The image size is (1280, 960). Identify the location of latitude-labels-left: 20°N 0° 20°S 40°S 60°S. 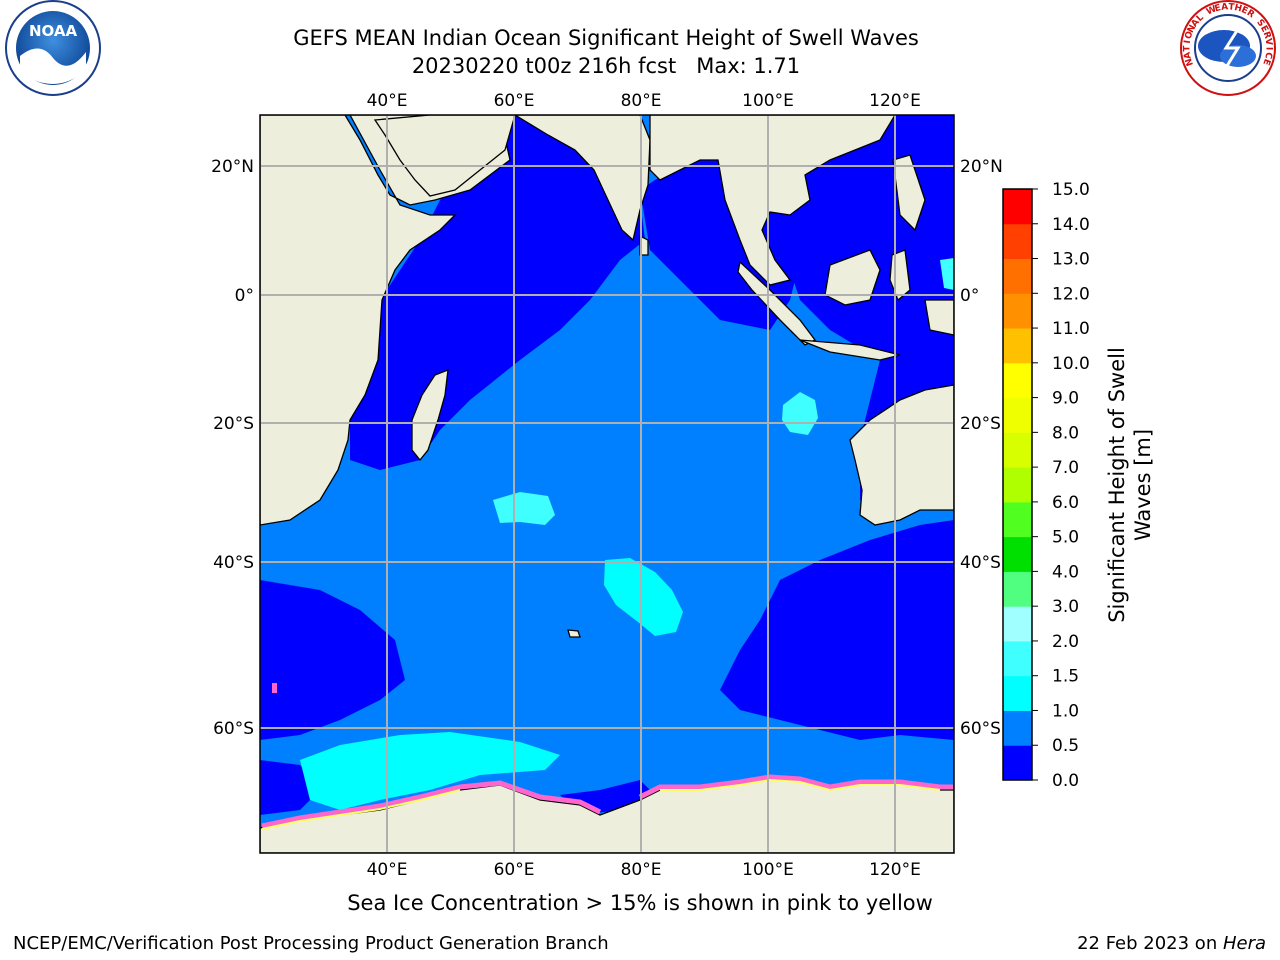
(232, 448).